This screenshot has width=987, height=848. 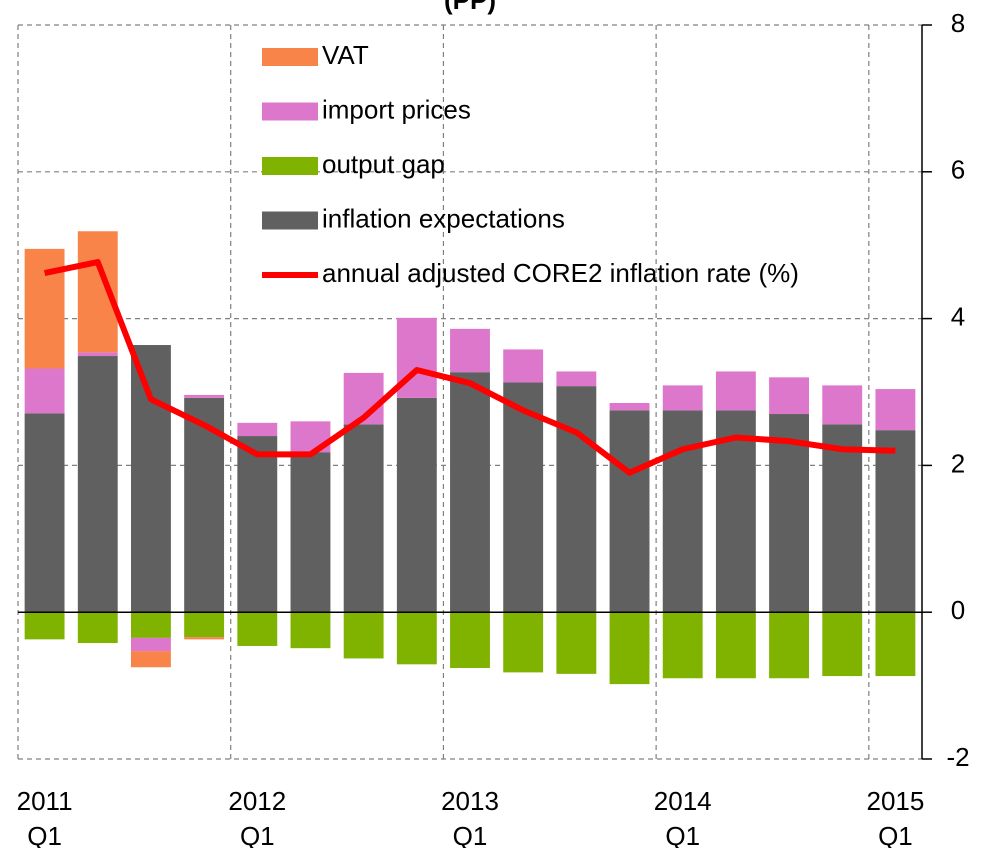 I want to click on x-tick-label: 2012, so click(x=257, y=801).